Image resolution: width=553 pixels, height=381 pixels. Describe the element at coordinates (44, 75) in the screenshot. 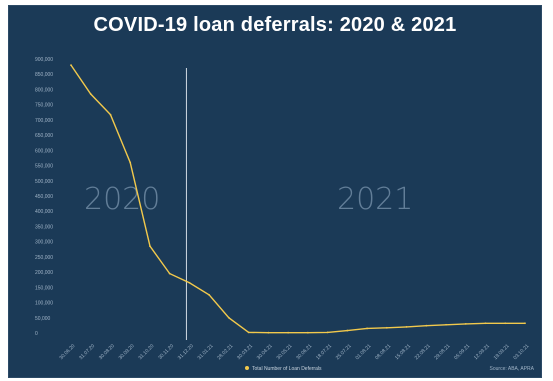

I see `y-tick-label: 850,000` at that location.